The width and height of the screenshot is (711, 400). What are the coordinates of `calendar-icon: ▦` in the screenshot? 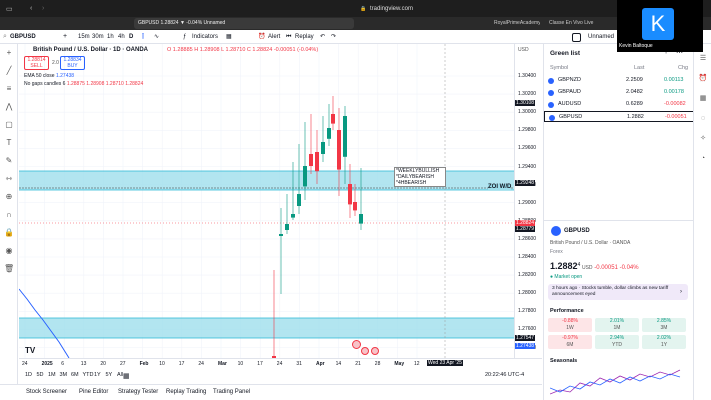 It's located at (126, 376).